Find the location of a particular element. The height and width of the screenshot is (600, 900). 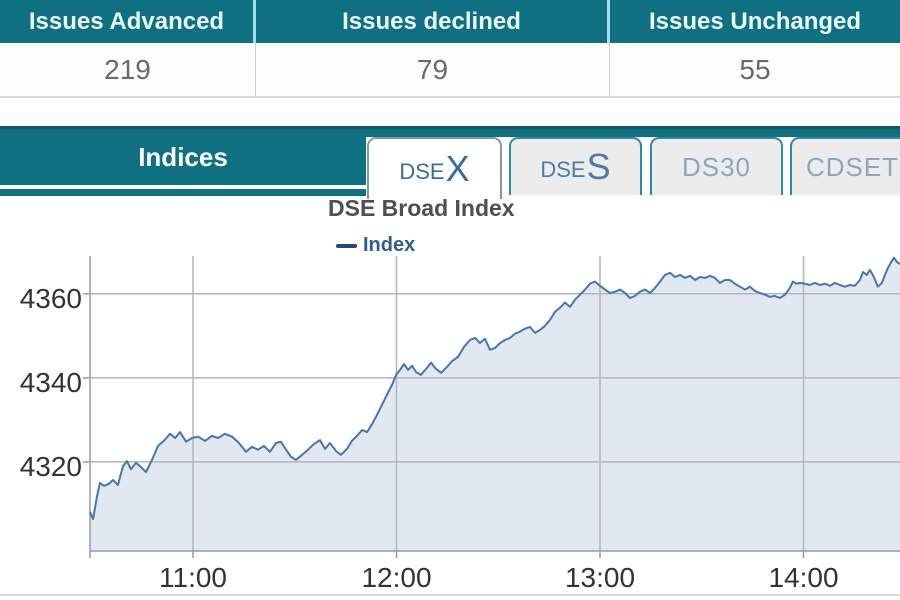

chart-legend: Index is located at coordinates (375, 245).